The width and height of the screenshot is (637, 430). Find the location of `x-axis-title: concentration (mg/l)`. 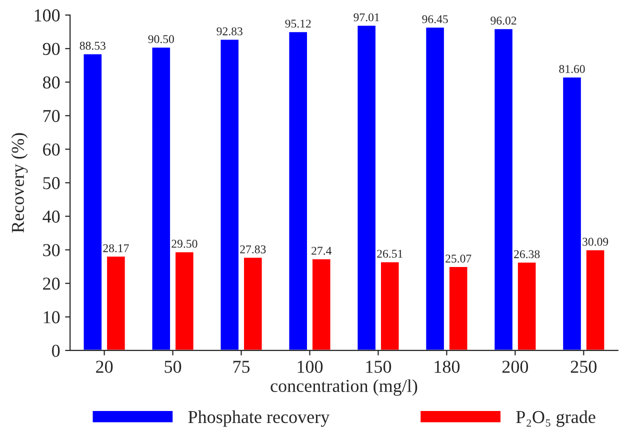

x-axis-title: concentration (mg/l) is located at coordinates (344, 387).